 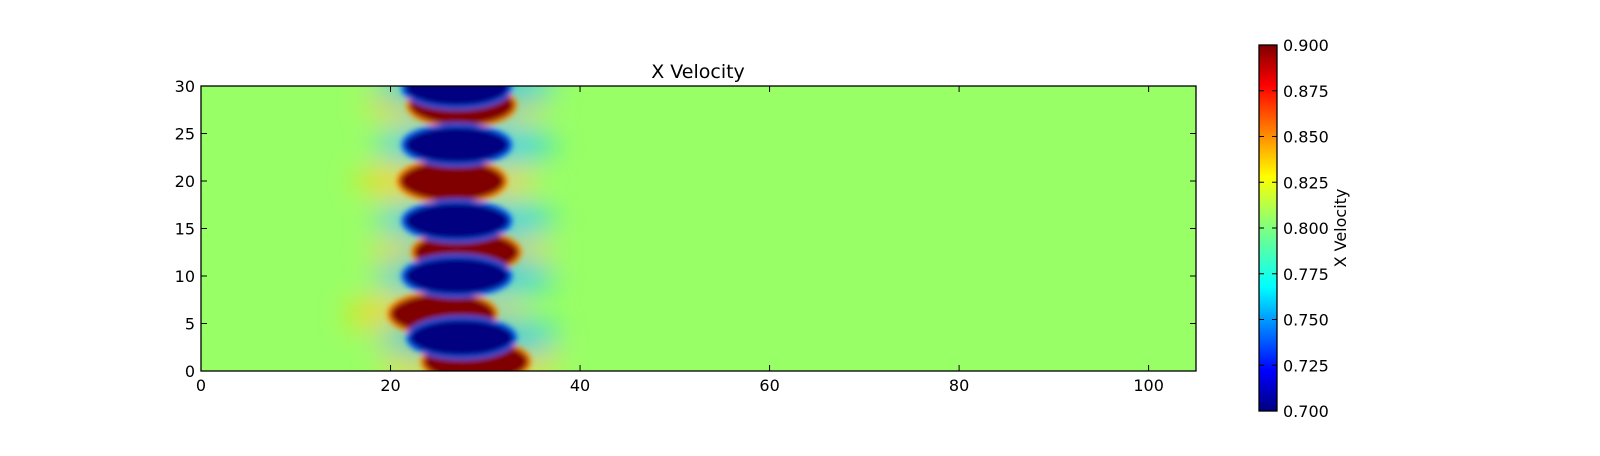 I want to click on colorbar-tick-label: 0.750, so click(x=1306, y=320).